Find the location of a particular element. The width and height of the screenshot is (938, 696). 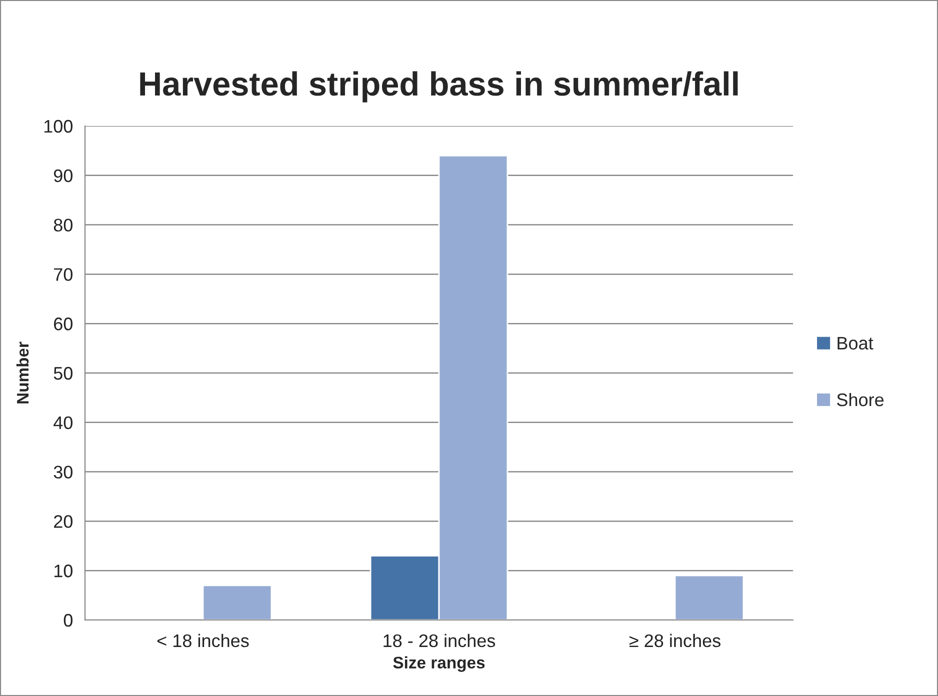

y-tick-label: 10 is located at coordinates (63, 571).